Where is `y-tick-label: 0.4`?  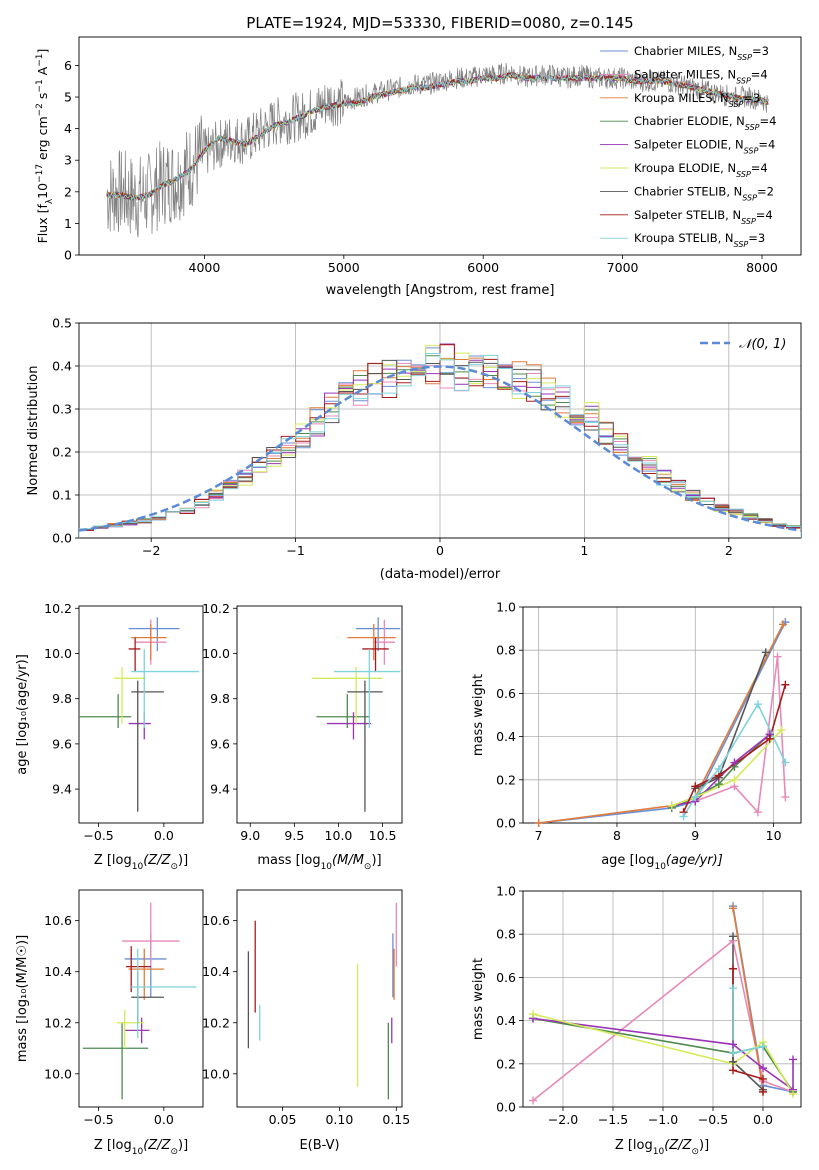 y-tick-label: 0.4 is located at coordinates (506, 736).